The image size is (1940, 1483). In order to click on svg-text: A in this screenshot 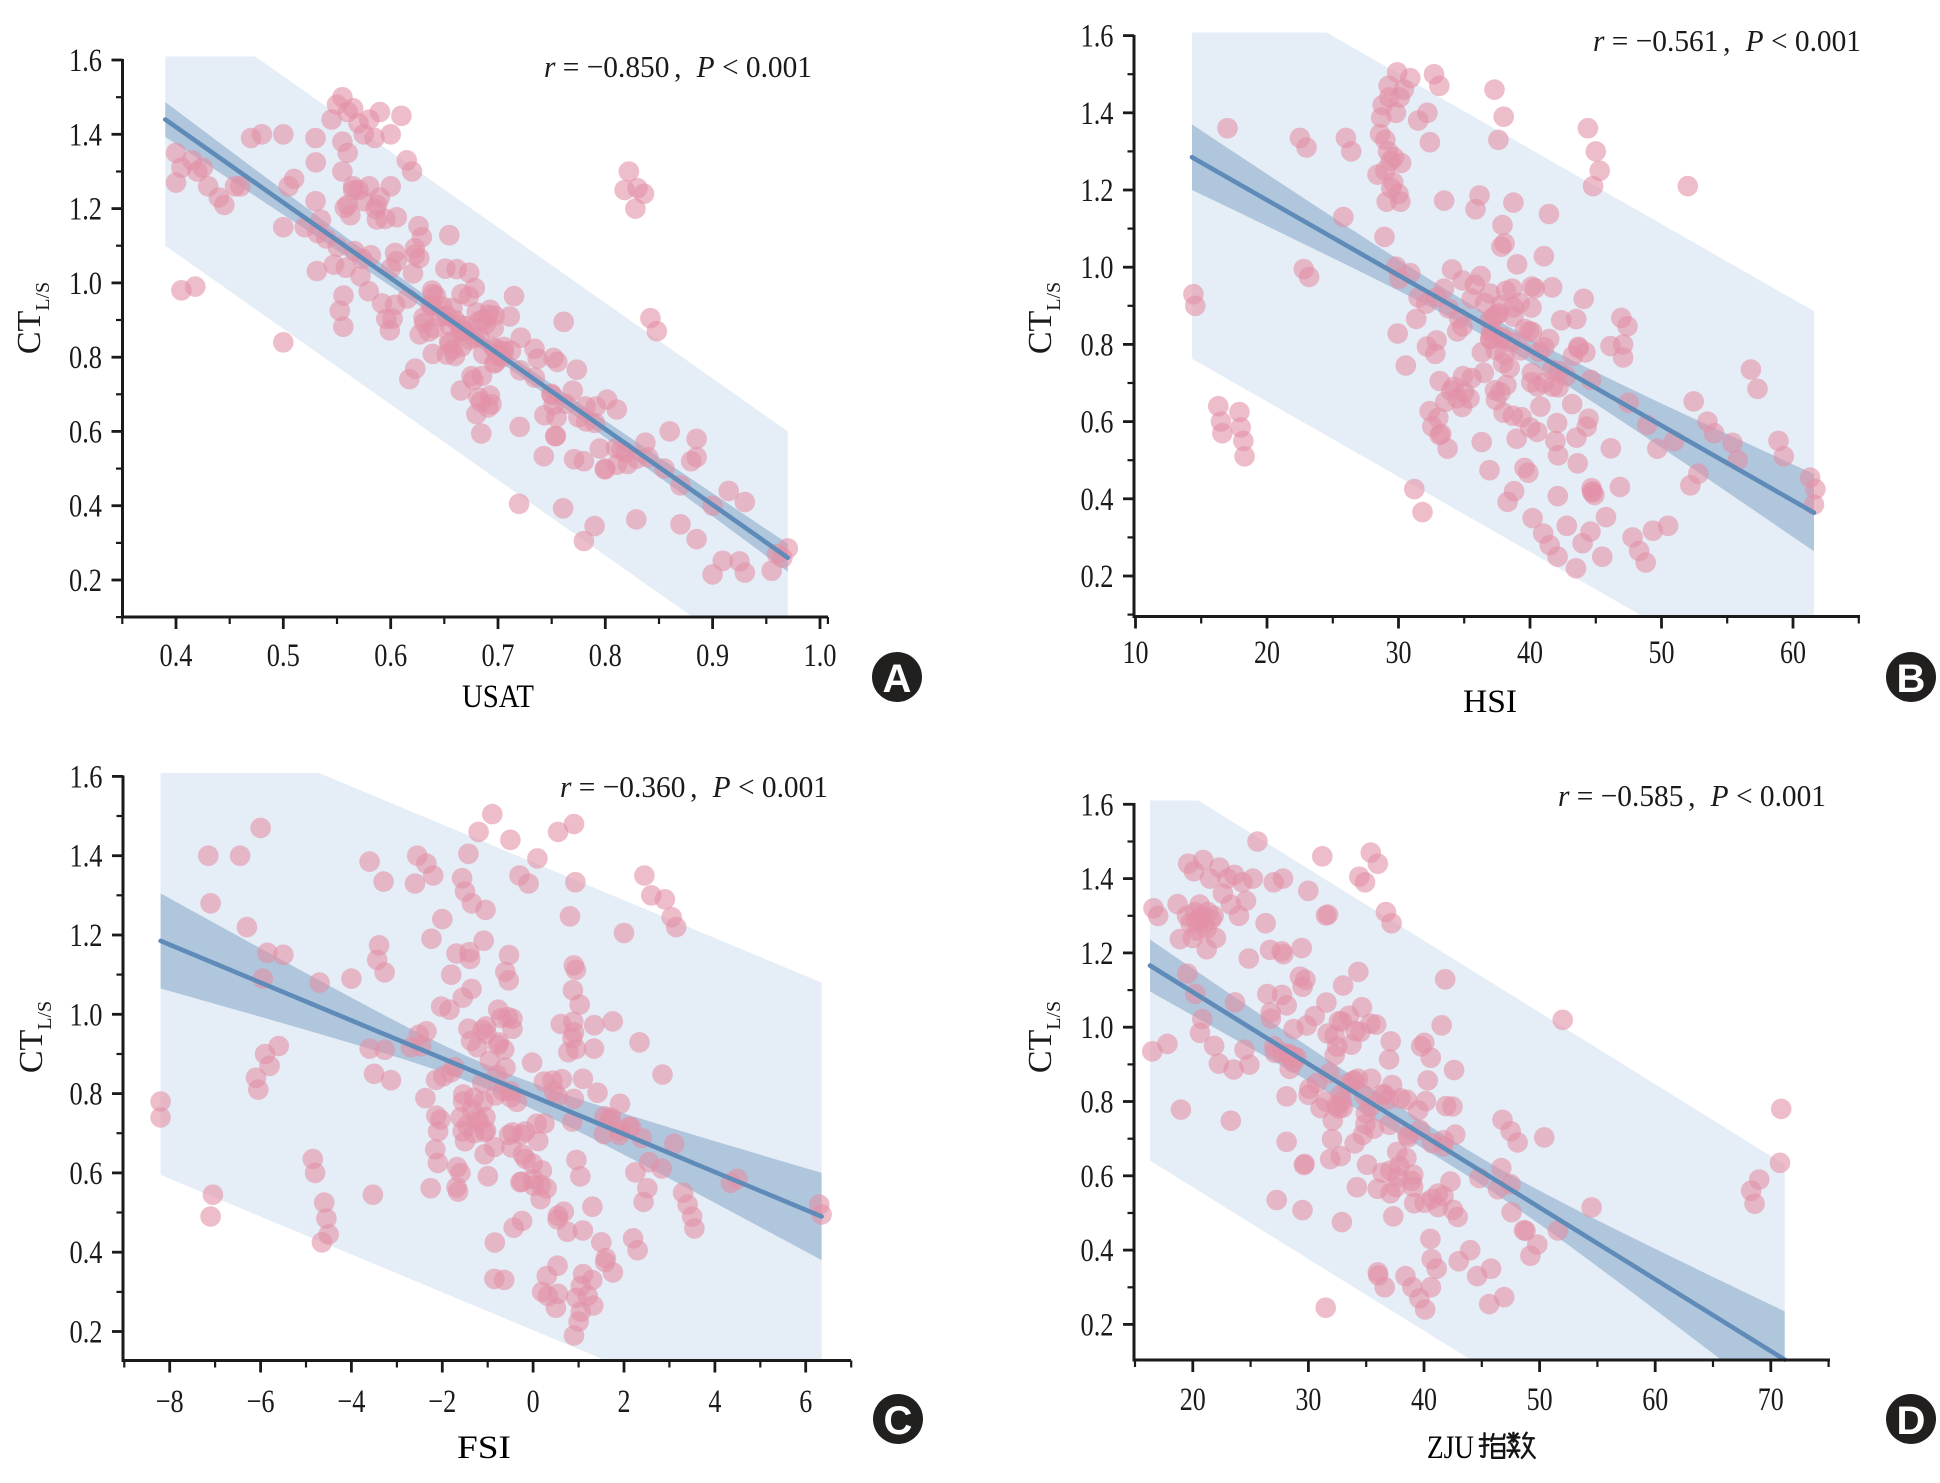, I will do `click(897, 679)`.